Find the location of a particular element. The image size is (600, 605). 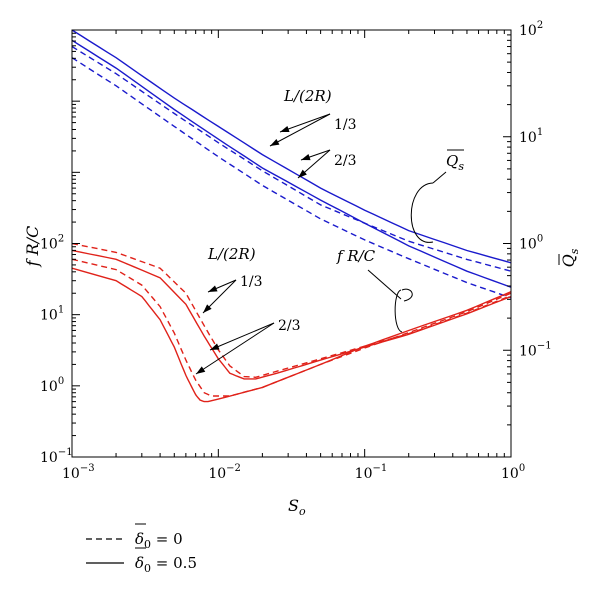

y-left-tick-label: 10¹ is located at coordinates (52, 314).